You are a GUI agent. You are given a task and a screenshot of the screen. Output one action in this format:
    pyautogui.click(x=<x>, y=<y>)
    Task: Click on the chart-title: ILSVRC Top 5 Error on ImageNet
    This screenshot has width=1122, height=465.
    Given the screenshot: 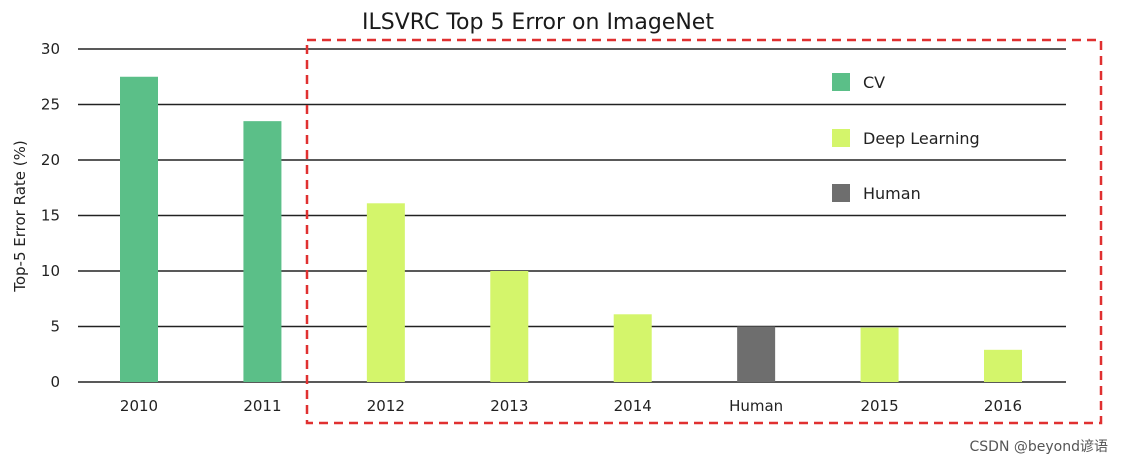 What is the action you would take?
    pyautogui.click(x=538, y=22)
    